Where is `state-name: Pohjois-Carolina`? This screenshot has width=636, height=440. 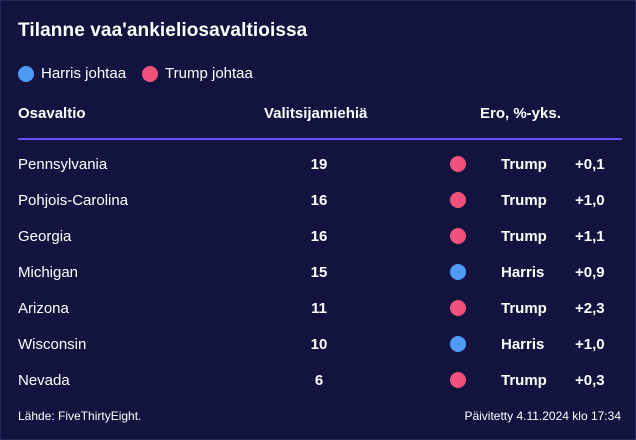
state-name: Pohjois-Carolina is located at coordinates (73, 200).